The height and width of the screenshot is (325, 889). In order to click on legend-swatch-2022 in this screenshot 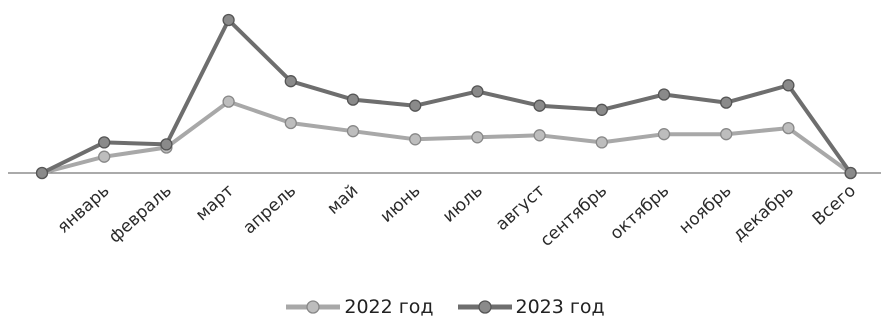, I will do `click(313, 307)`.